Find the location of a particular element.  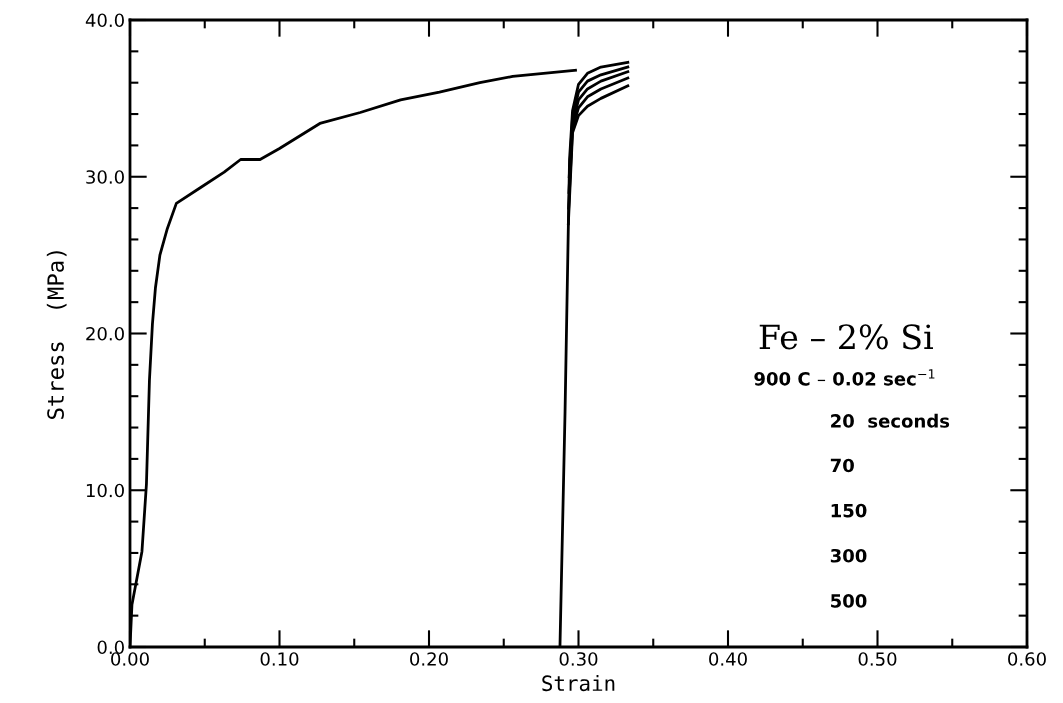

annotation: 70 is located at coordinates (842, 465).